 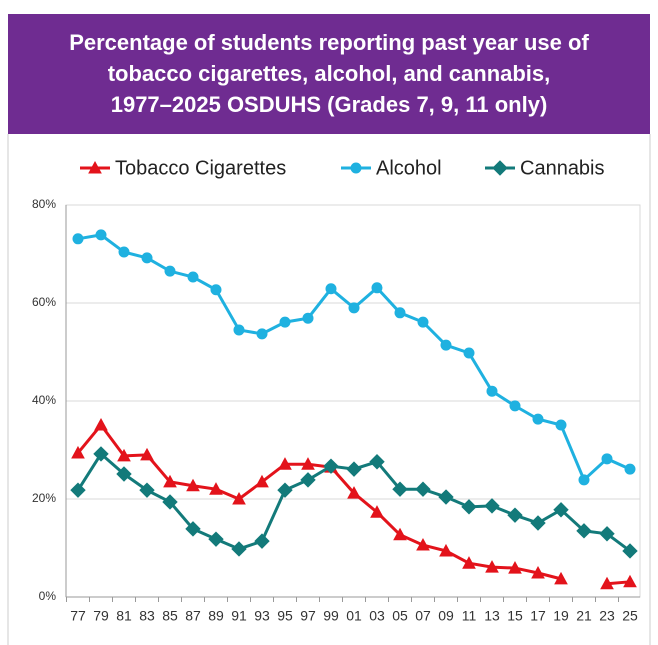 What do you see at coordinates (584, 616) in the screenshot?
I see `x-tick-label: 21` at bounding box center [584, 616].